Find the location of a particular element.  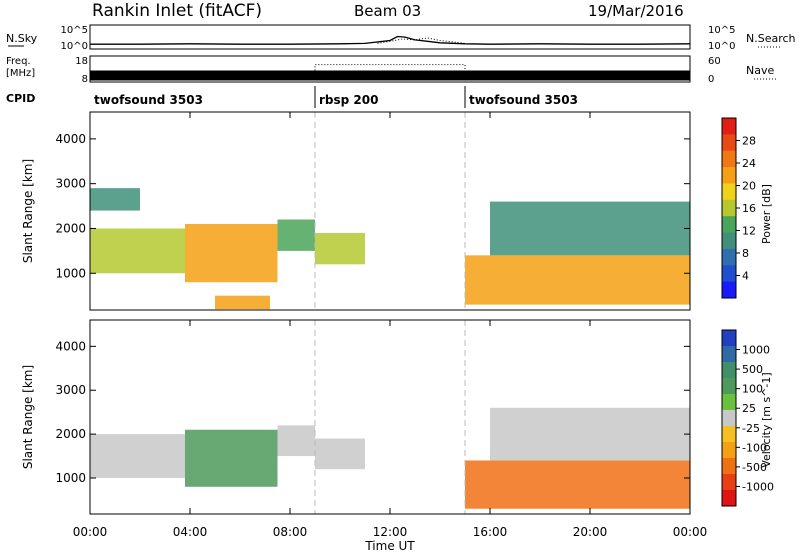

noise-panel-frame is located at coordinates (390, 37).